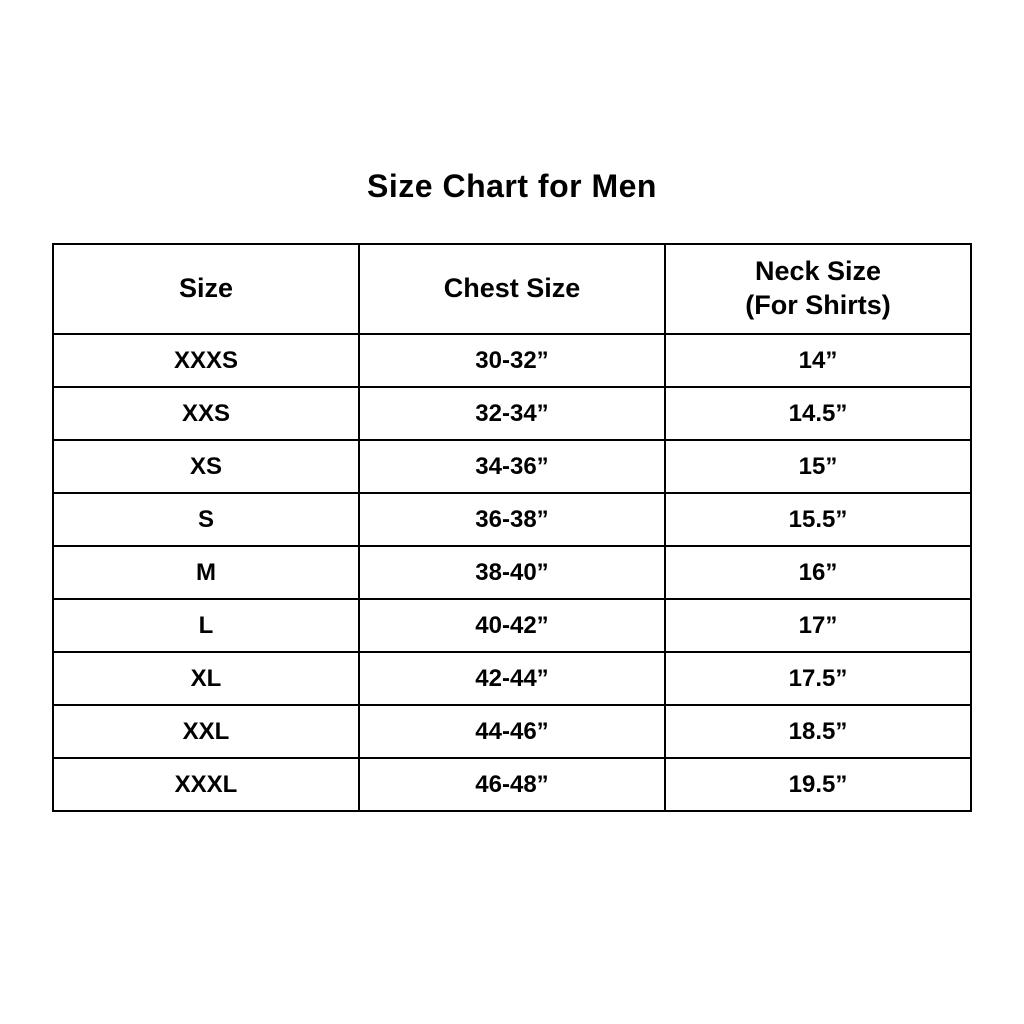 The width and height of the screenshot is (1024, 1024). What do you see at coordinates (818, 519) in the screenshot?
I see `cell-neck-size: 15.5”` at bounding box center [818, 519].